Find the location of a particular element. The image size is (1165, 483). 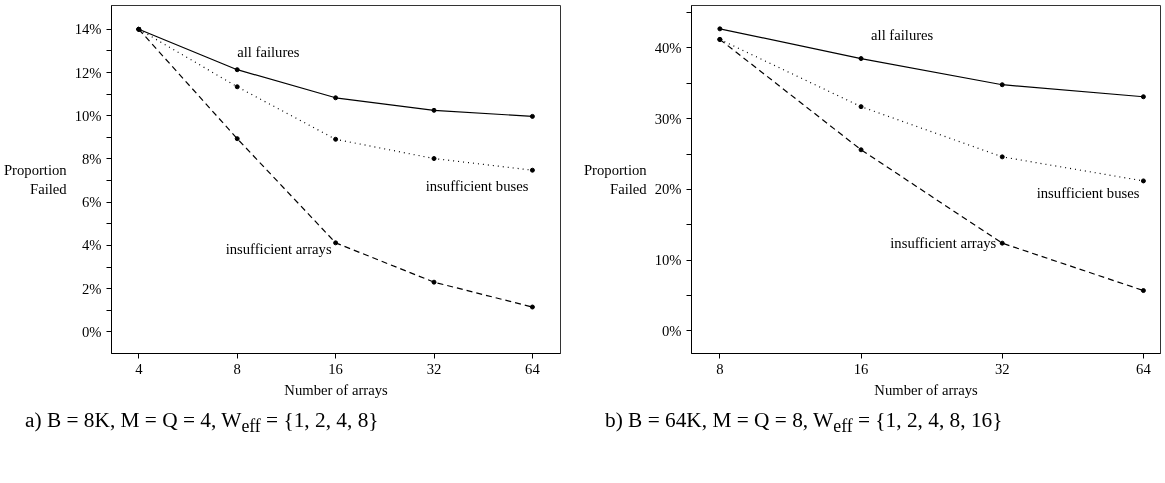

y-tick-label: 40% is located at coordinates (668, 47).